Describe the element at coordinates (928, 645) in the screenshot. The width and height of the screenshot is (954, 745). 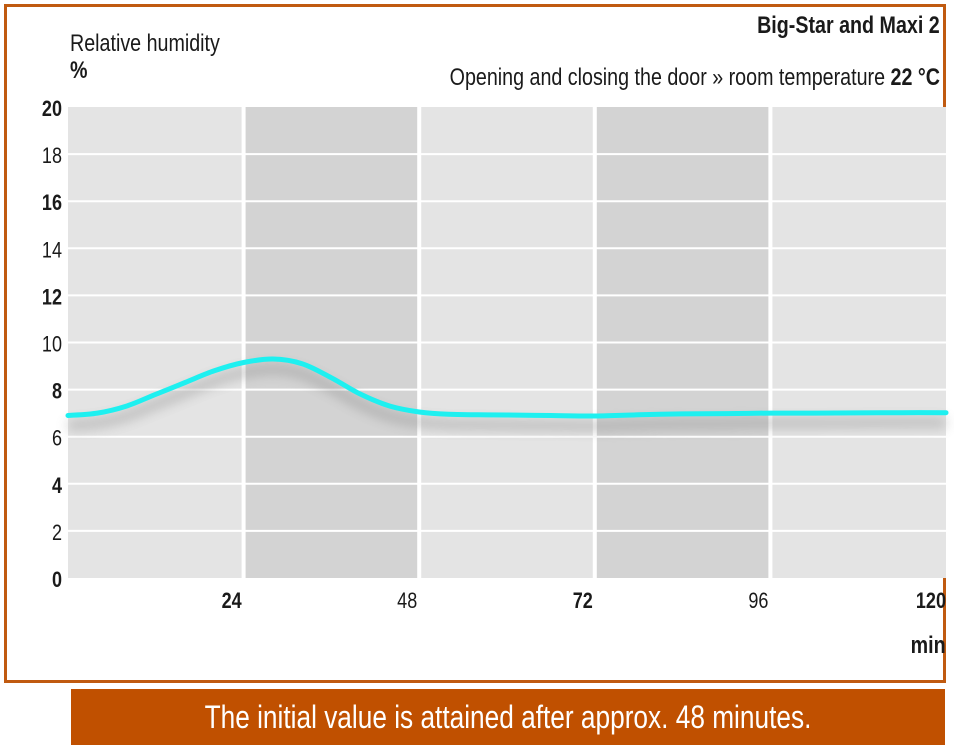
I see `x-axis-unit: min` at that location.